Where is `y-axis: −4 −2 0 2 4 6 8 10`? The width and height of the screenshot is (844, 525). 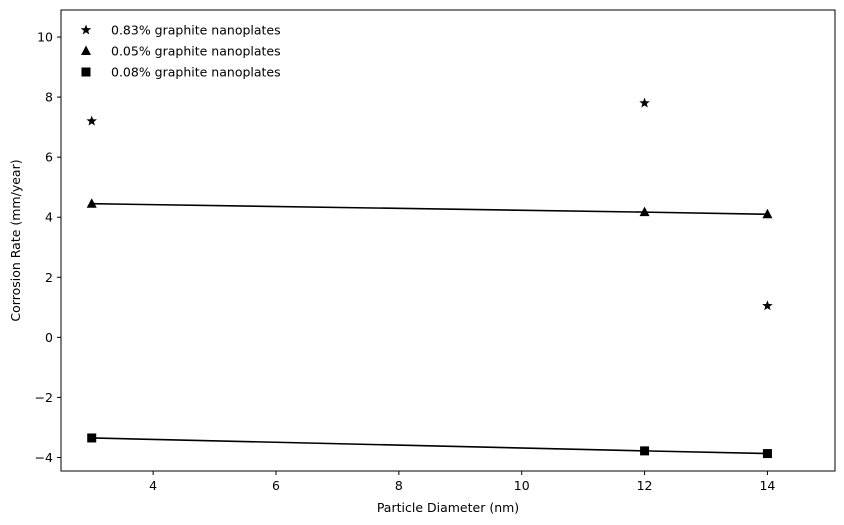
y-axis: −4 −2 0 2 4 6 8 10 is located at coordinates (48, 247).